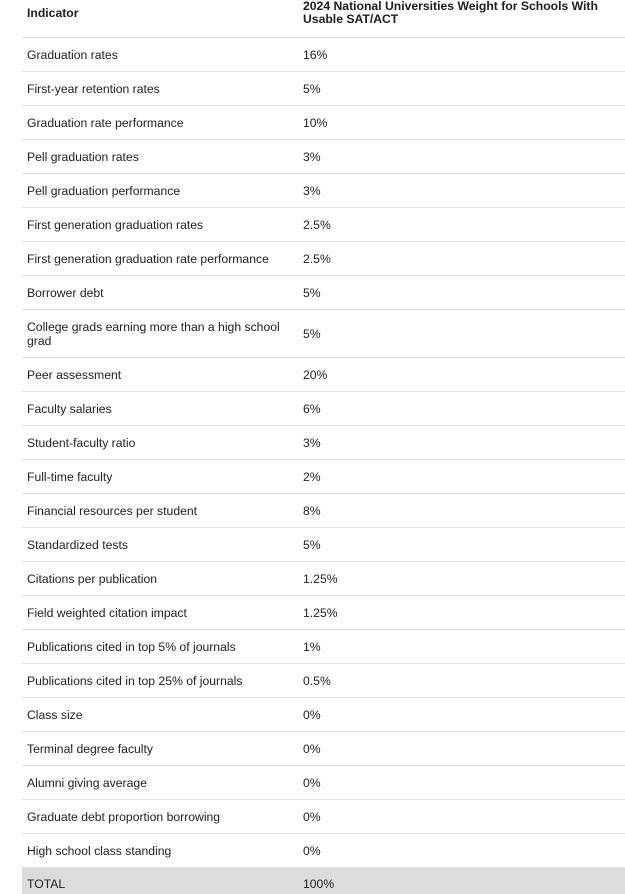 The width and height of the screenshot is (625, 894). I want to click on table-row: Borrower debt 5%, so click(323, 293).